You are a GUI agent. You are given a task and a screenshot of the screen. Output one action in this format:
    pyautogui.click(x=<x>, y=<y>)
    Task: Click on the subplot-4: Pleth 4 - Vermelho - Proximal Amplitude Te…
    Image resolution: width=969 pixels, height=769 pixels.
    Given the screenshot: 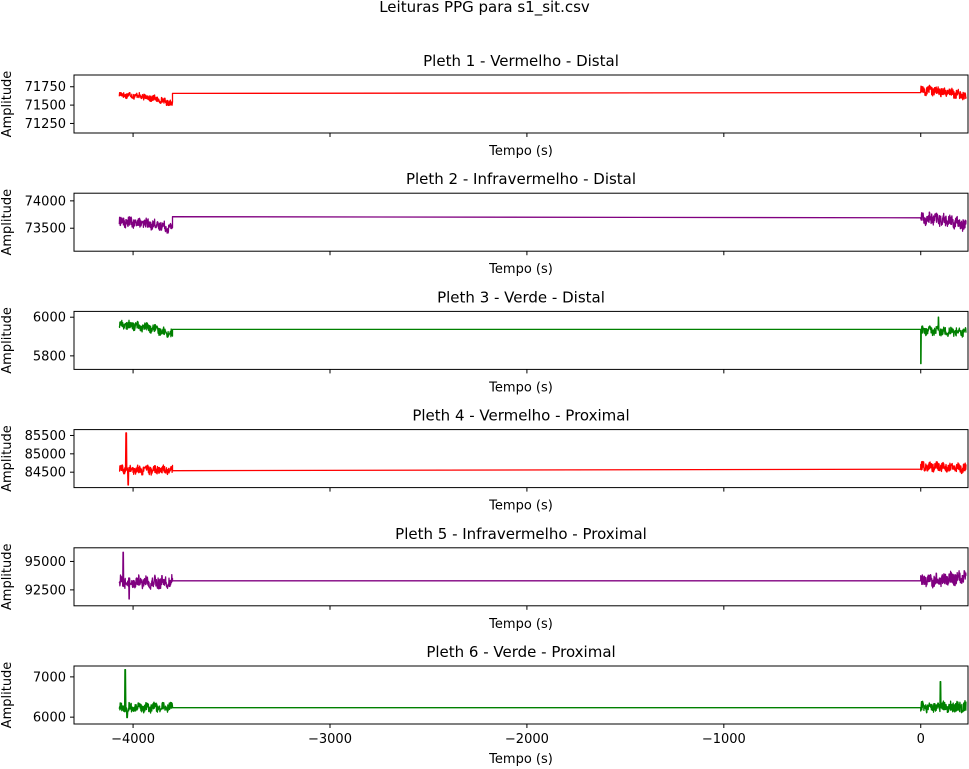 What is the action you would take?
    pyautogui.click(x=484, y=460)
    